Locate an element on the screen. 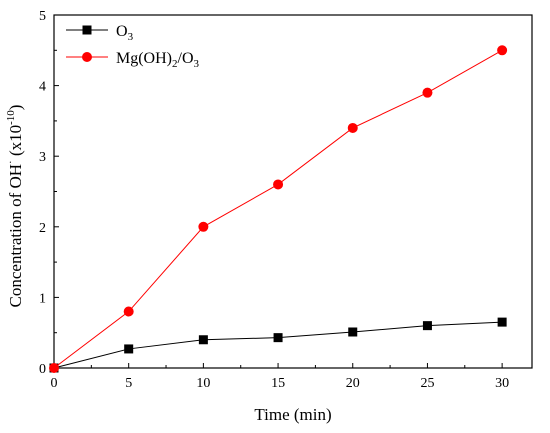 The height and width of the screenshot is (433, 550). x-tick-label: 30 is located at coordinates (502, 383).